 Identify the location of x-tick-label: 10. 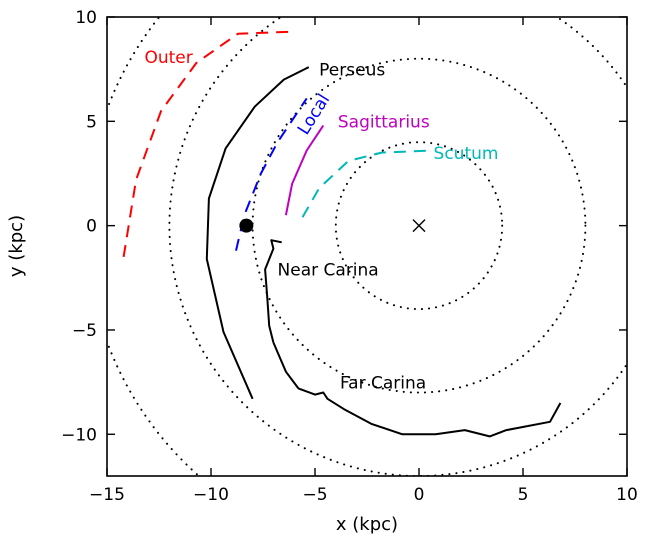
(627, 495).